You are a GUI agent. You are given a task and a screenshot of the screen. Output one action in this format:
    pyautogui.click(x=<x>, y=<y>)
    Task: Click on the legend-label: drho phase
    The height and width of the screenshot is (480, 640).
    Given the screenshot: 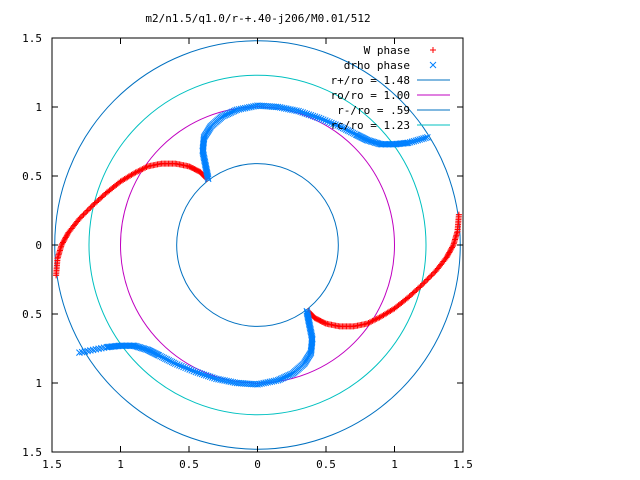 What is the action you would take?
    pyautogui.click(x=377, y=65)
    